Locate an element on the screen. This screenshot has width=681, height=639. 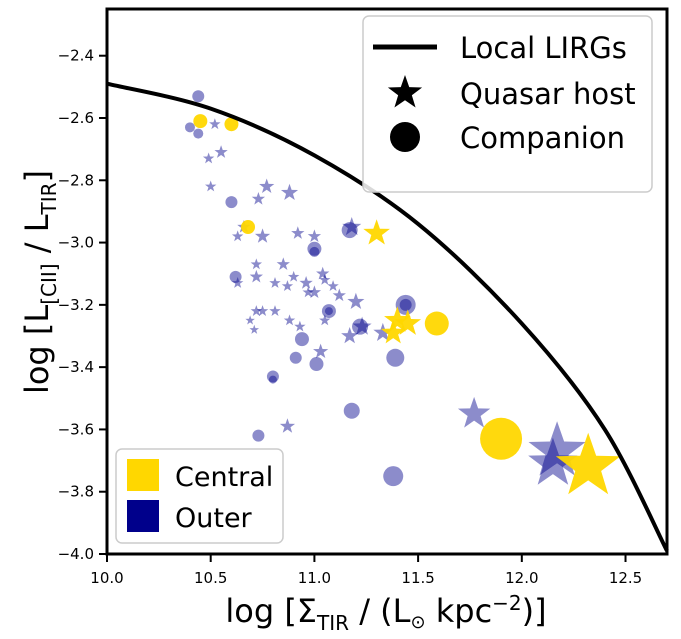
legend-star-swatch is located at coordinates (405, 91).